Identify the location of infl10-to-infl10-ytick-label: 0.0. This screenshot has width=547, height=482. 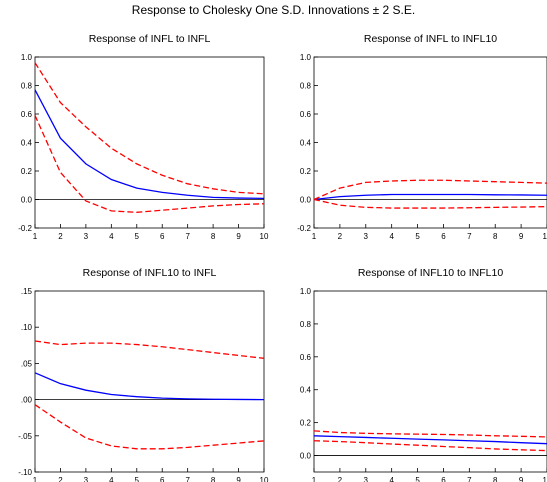
(306, 456).